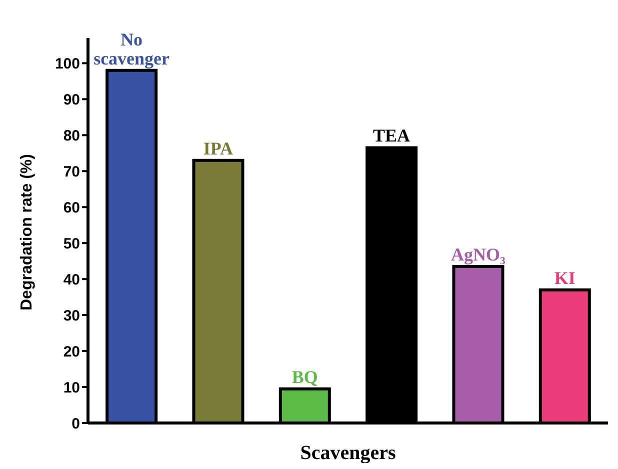 This screenshot has height=469, width=618. Describe the element at coordinates (71, 315) in the screenshot. I see `y-tick-label: 30` at that location.